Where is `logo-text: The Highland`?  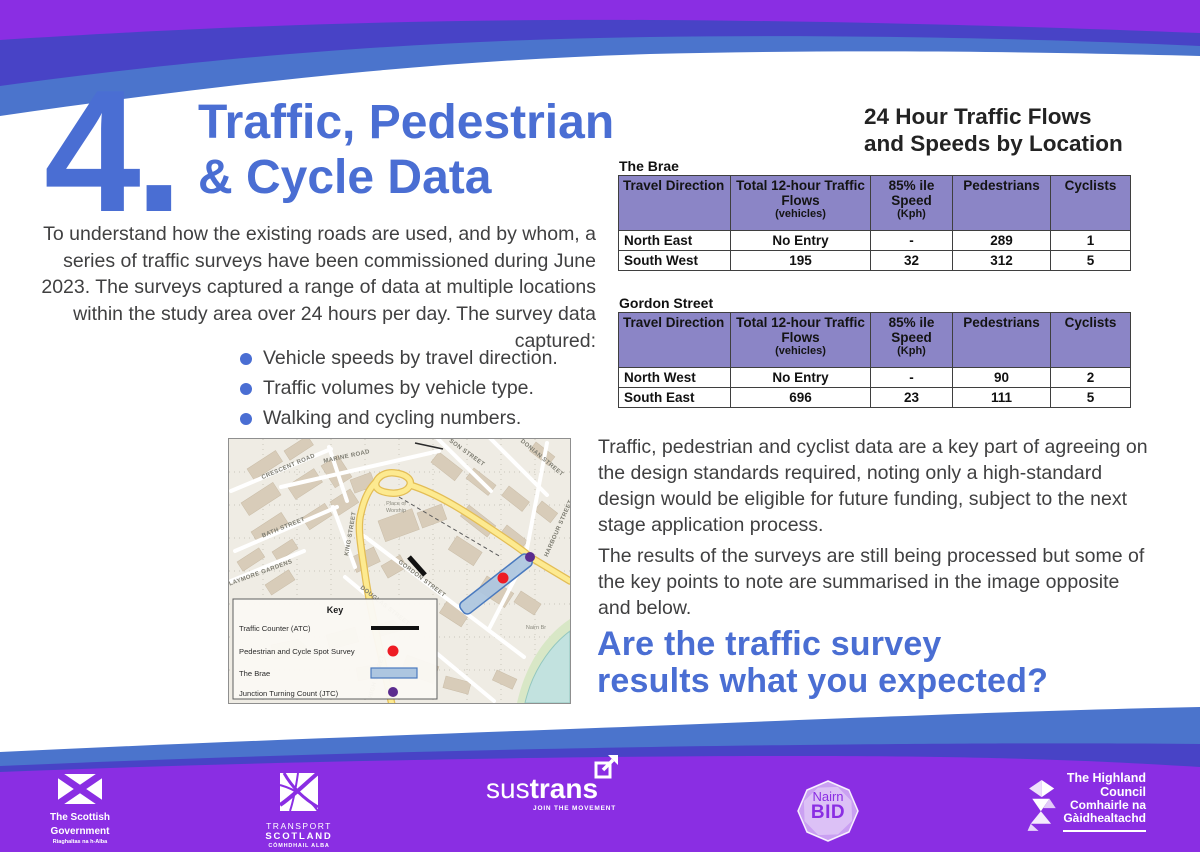 logo-text: The Highland is located at coordinates (1106, 778).